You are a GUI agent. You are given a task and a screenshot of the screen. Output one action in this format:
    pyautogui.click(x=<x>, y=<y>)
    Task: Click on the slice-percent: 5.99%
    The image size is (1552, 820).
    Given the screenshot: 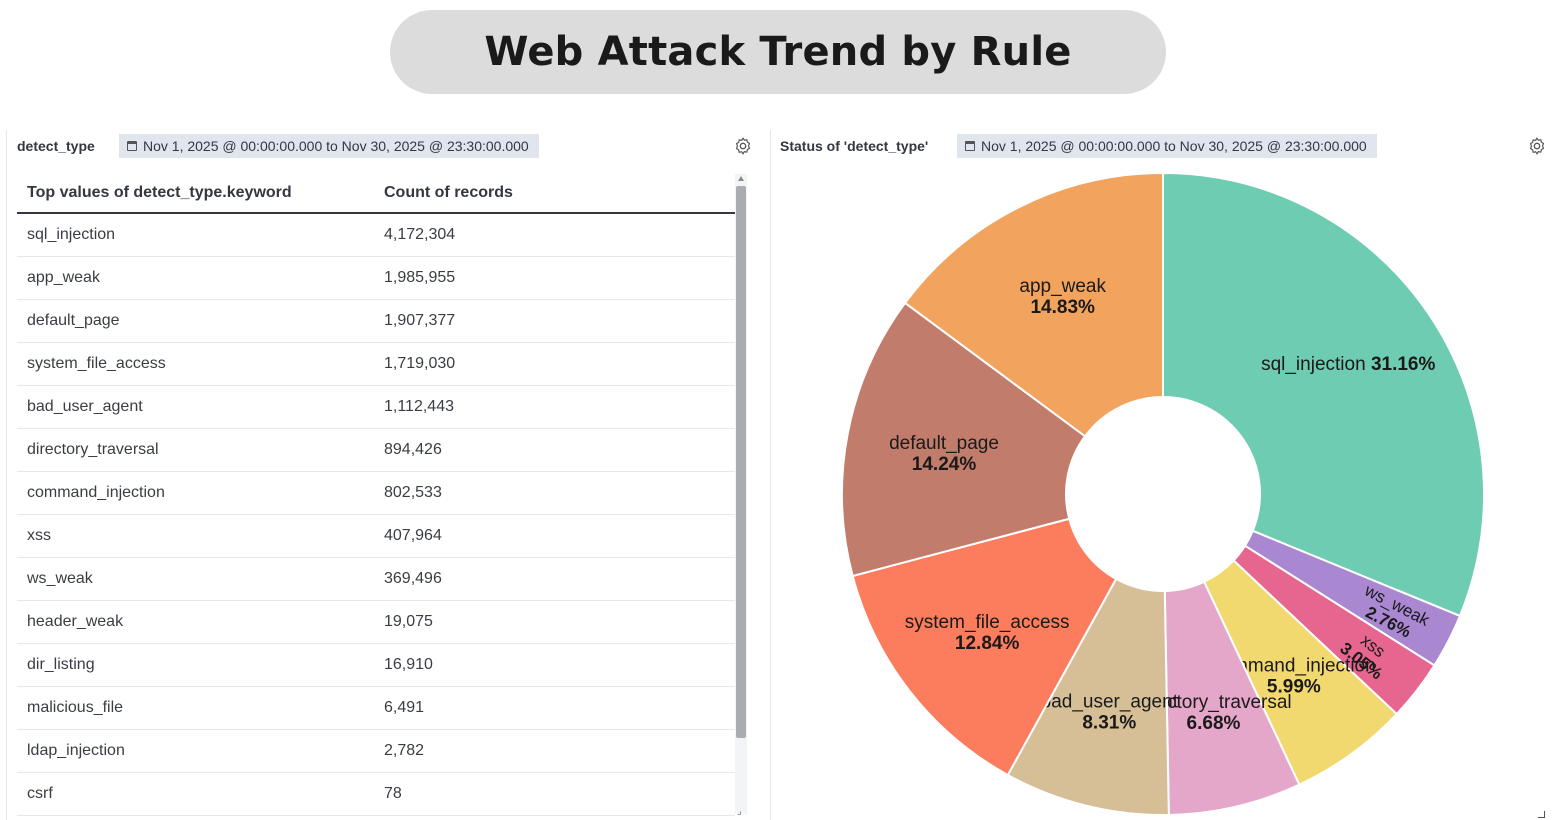 What is the action you would take?
    pyautogui.click(x=1294, y=687)
    